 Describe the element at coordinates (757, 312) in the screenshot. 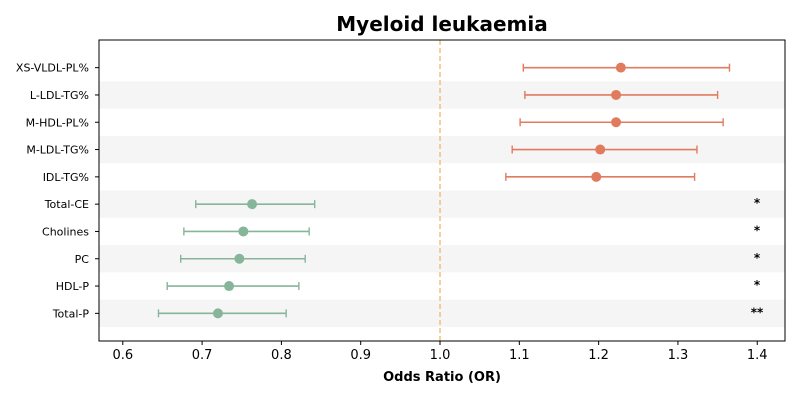

I see `significance-marker: **` at that location.